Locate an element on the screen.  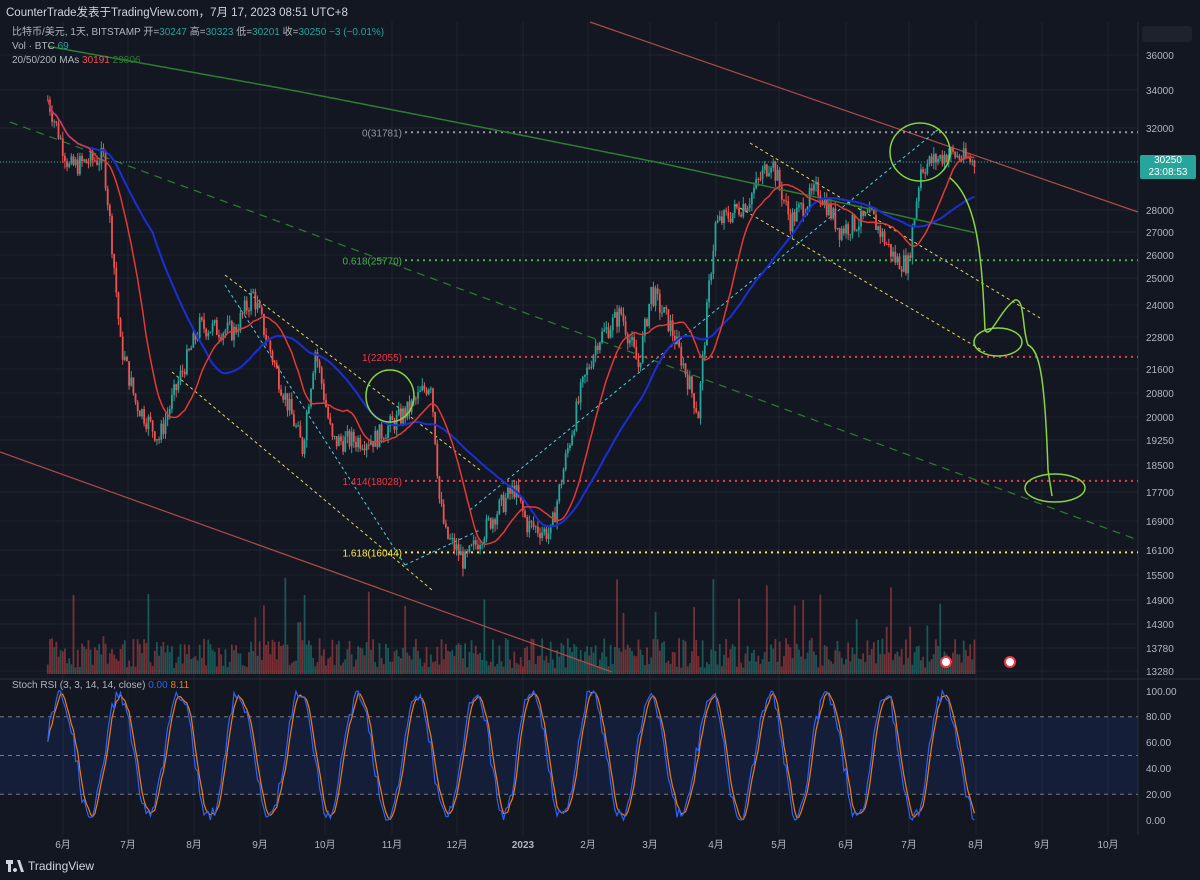
y-tick-label: 32000 is located at coordinates (1160, 129).